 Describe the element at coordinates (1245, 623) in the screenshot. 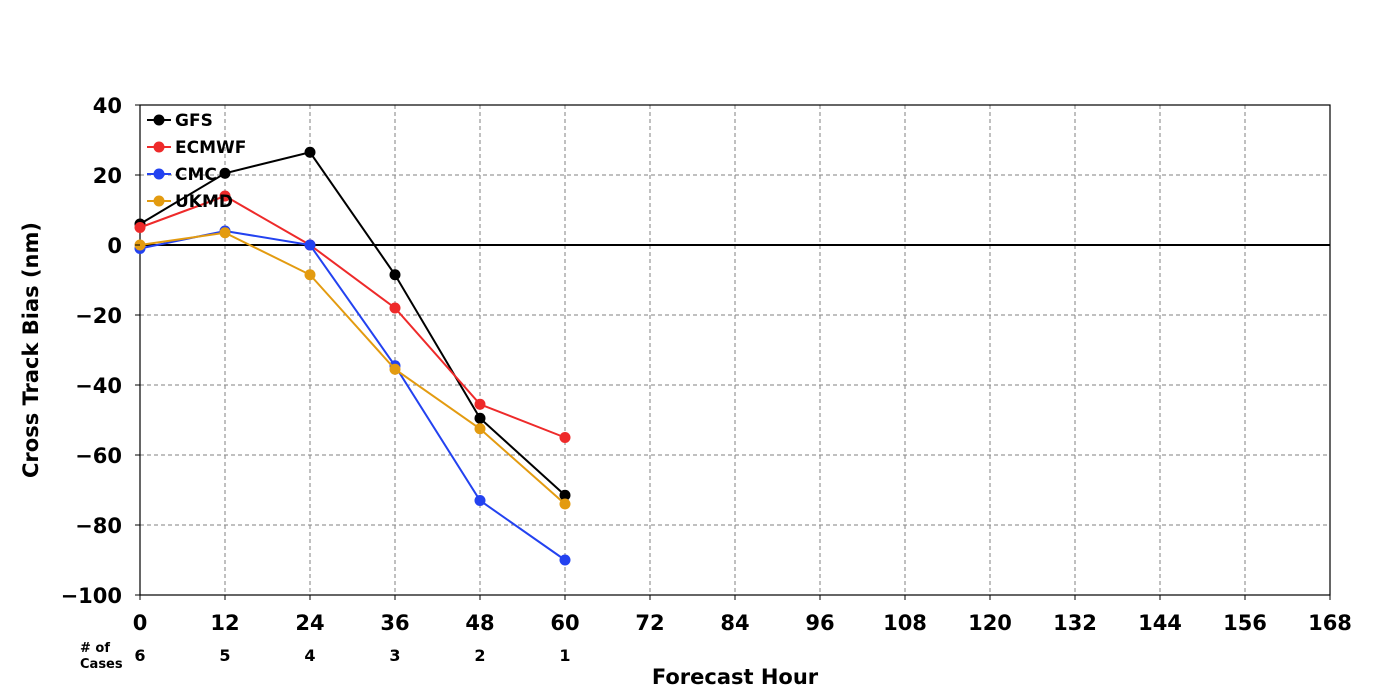

I see `x-tick-label: 156` at that location.